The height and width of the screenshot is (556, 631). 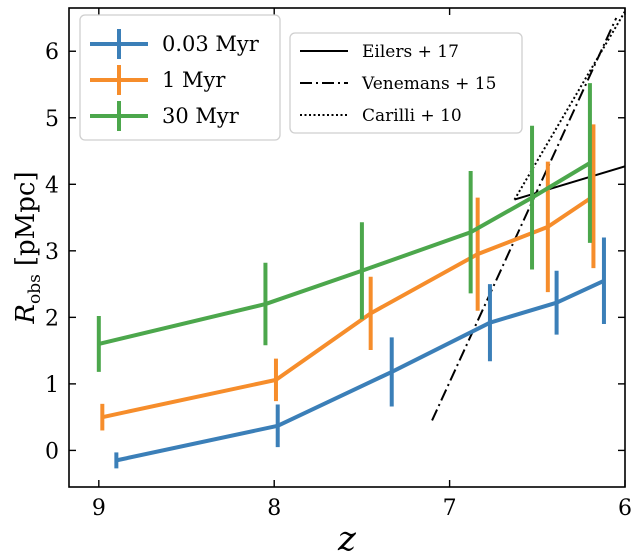 What do you see at coordinates (428, 84) in the screenshot?
I see `legend-label: Venemans + 15` at bounding box center [428, 84].